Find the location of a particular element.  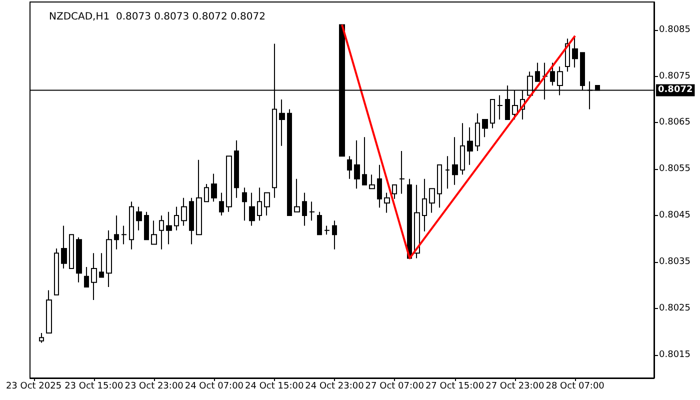

text: NZDCAD,H1 0.8073 0.8073 0.8072 0.8072 is located at coordinates (157, 17).